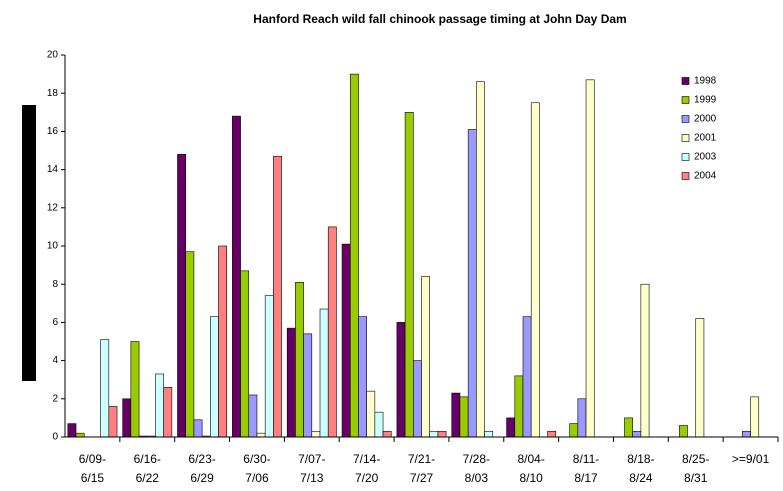  Describe the element at coordinates (705, 81) in the screenshot. I see `legend-label: 1998` at that location.